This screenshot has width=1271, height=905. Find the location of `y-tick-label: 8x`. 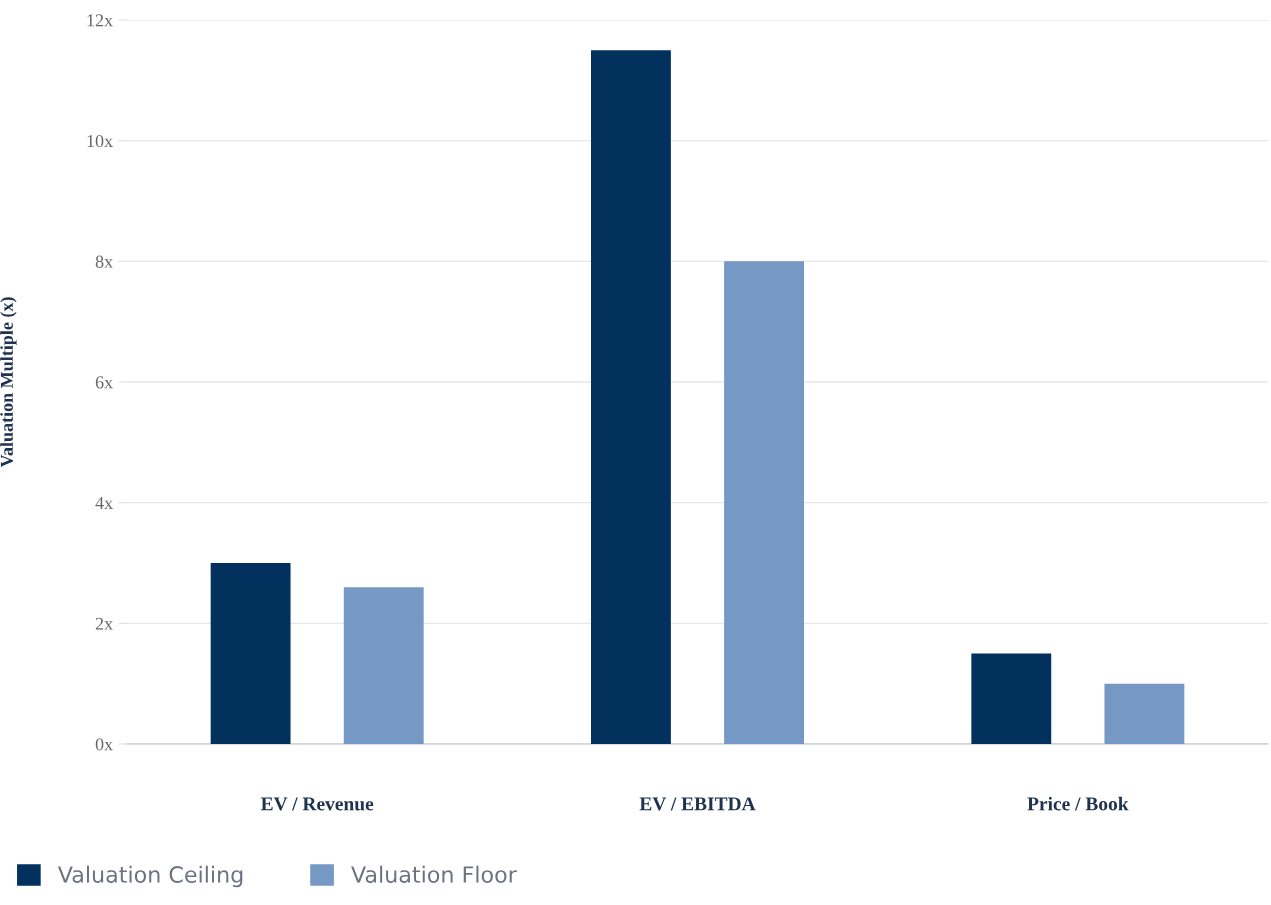

y-tick-label: 8x is located at coordinates (104, 261).